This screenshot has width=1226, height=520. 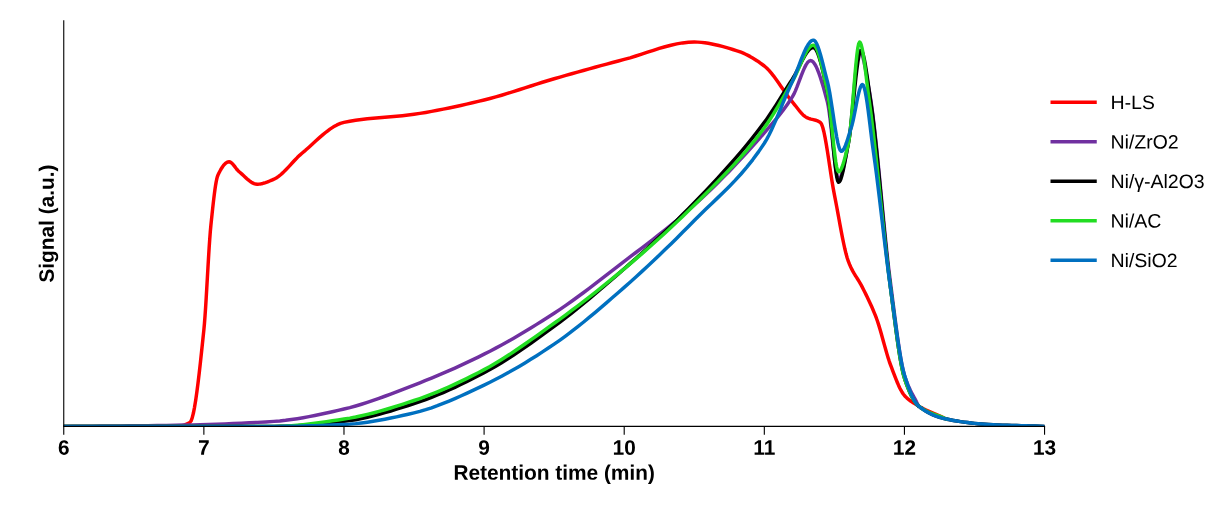 I want to click on x-axis-title: Retention time (min), so click(x=554, y=474).